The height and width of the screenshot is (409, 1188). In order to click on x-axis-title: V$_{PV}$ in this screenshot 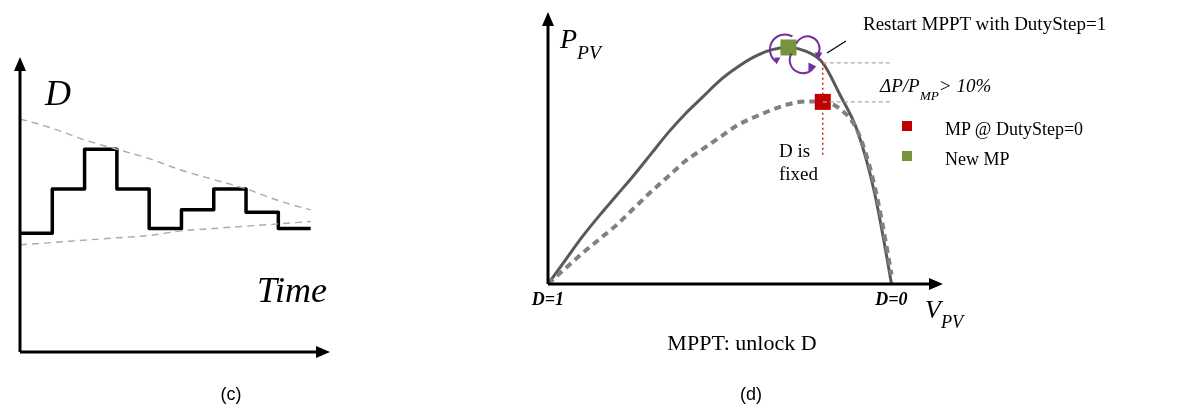, I will do `click(945, 313)`.